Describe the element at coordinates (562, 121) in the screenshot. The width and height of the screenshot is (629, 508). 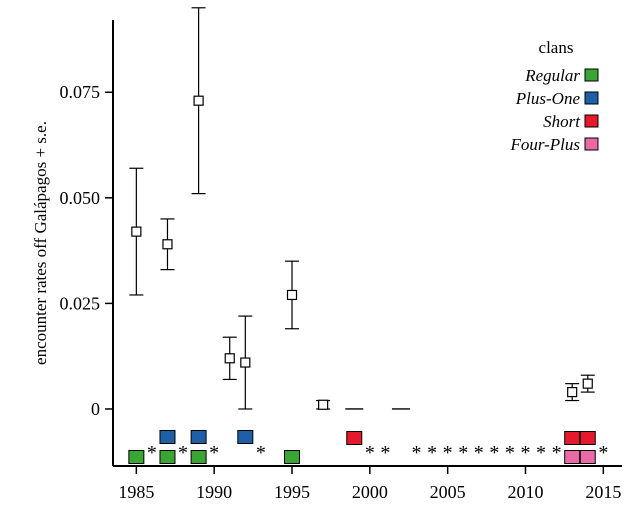
I see `legend-label: Short` at that location.